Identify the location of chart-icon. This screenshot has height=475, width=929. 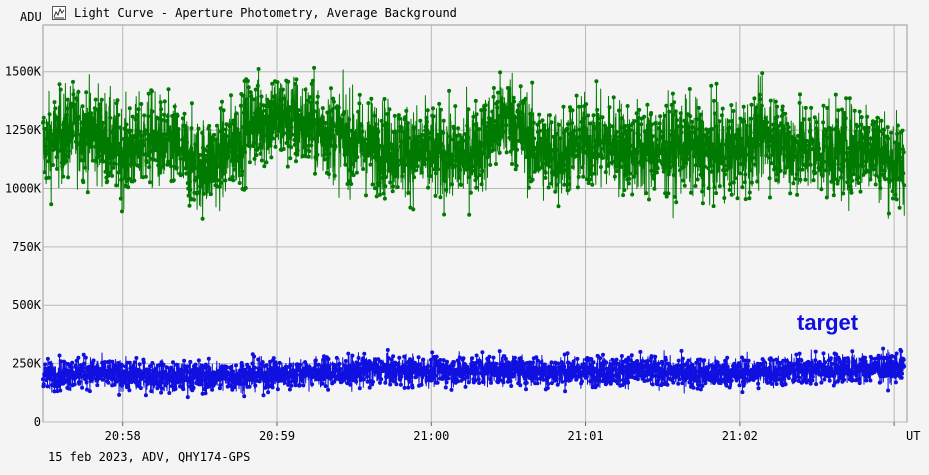
(59, 13).